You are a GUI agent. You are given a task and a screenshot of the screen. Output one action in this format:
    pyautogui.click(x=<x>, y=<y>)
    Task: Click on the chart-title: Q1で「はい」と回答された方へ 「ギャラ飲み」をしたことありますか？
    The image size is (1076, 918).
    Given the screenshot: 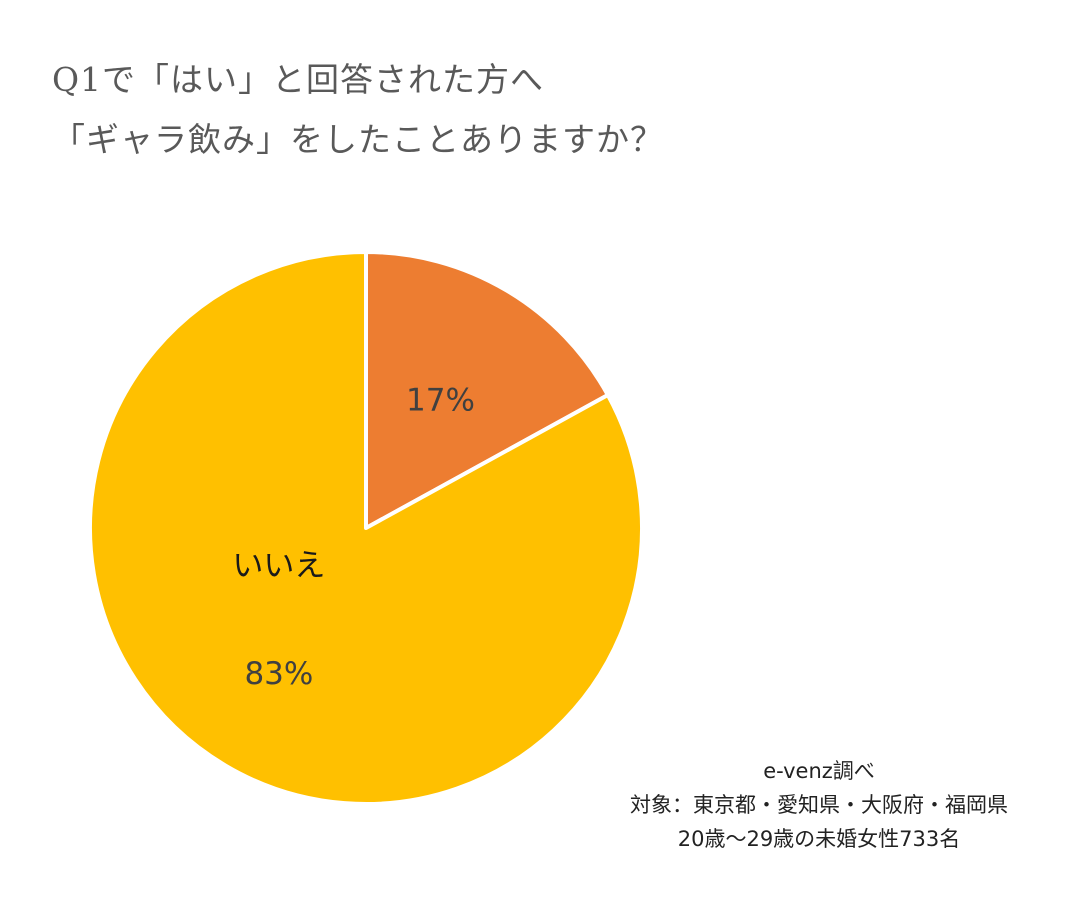 What is the action you would take?
    pyautogui.click(x=358, y=110)
    